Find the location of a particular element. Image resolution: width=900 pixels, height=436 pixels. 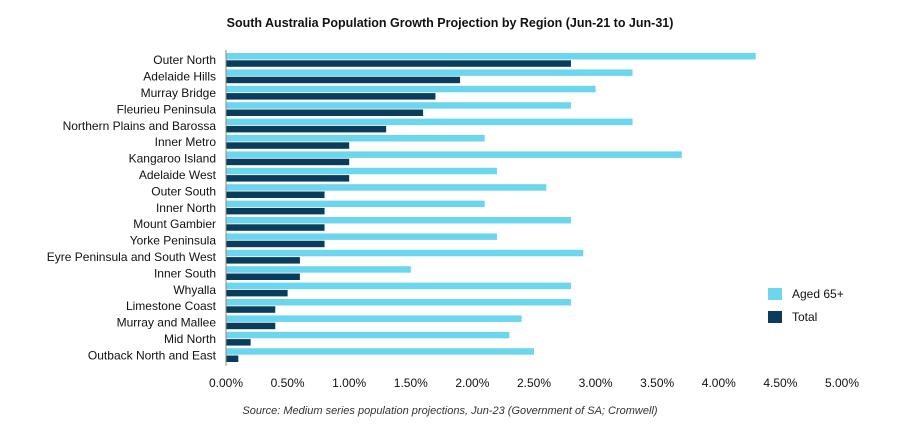

category-label: Inner North is located at coordinates (186, 208).